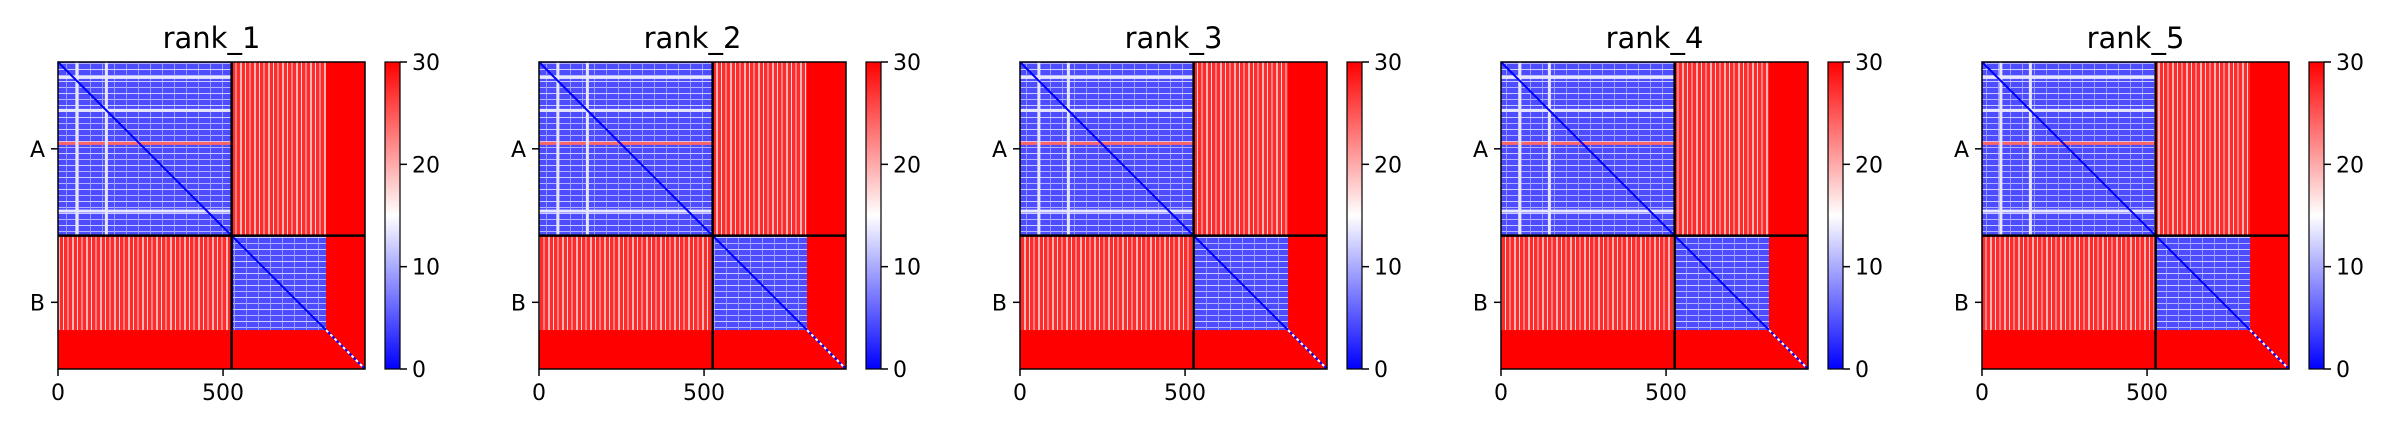  What do you see at coordinates (1655, 38) in the screenshot?
I see `panel-title: rank_4` at bounding box center [1655, 38].